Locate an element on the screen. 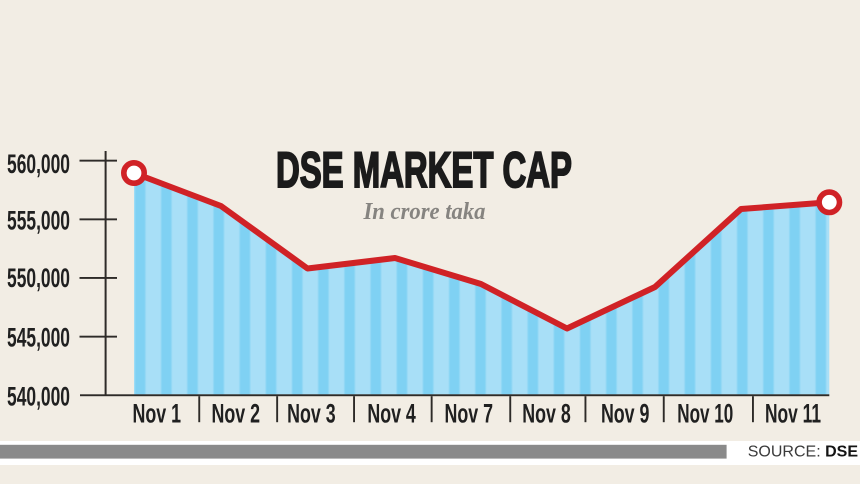 This screenshot has height=484, width=860. svg-text: 555,000 is located at coordinates (38, 221).